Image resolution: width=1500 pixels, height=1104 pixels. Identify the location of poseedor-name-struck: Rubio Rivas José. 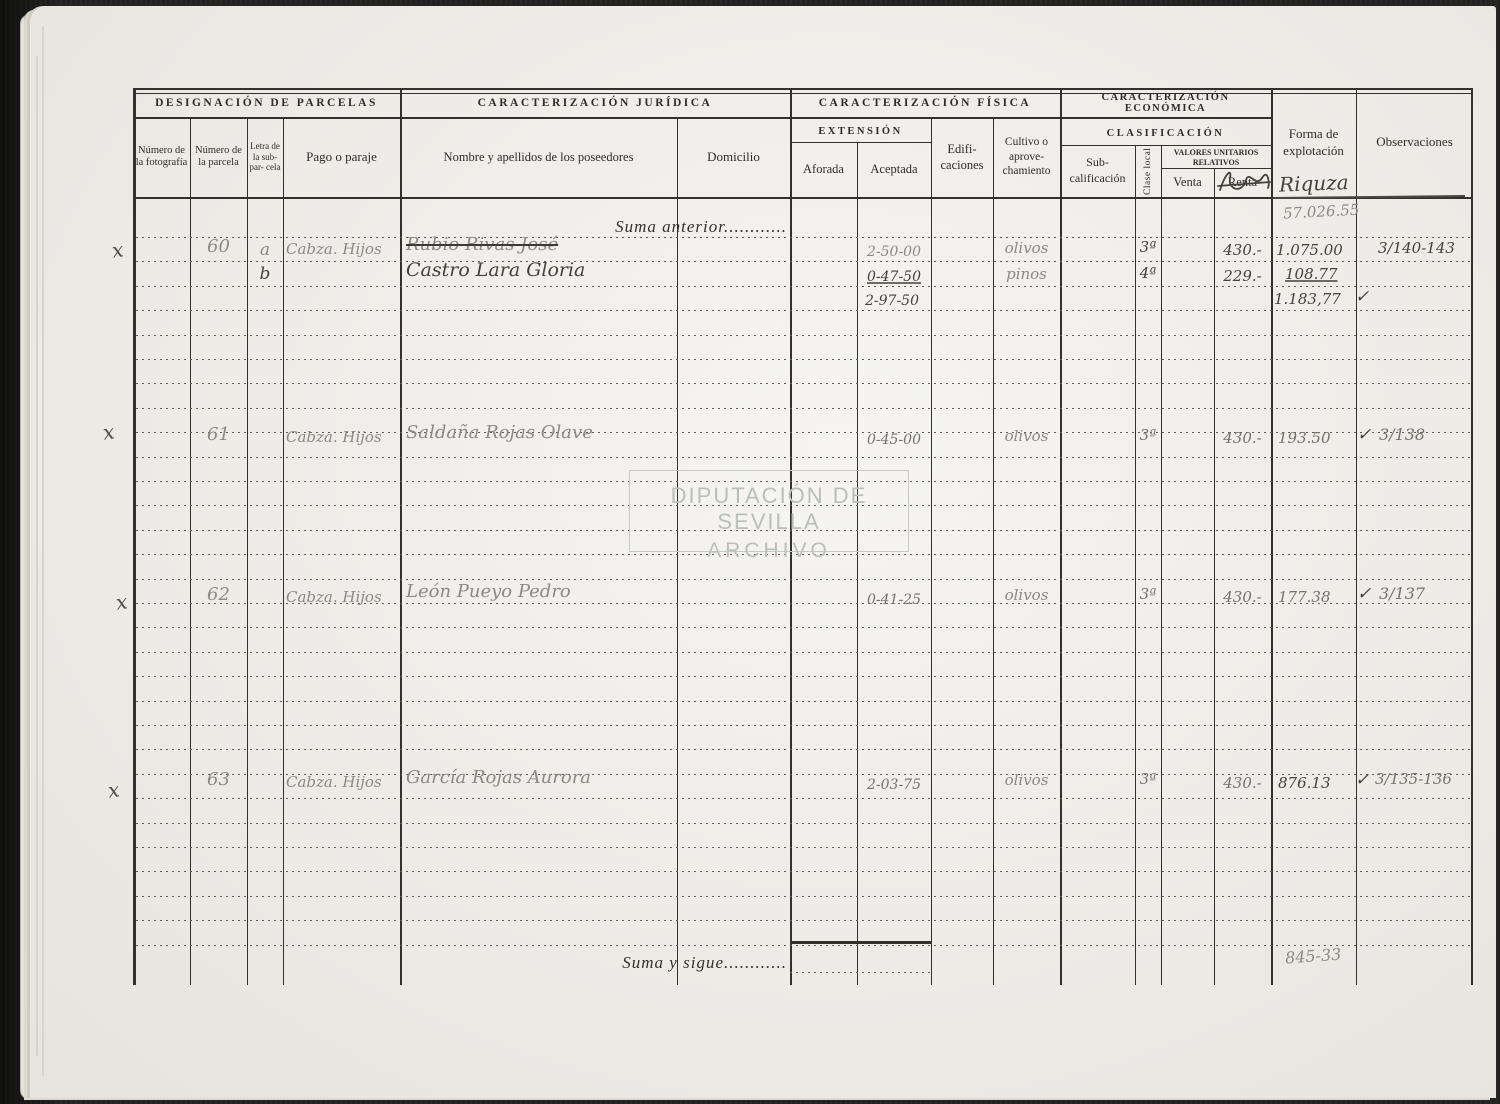
(482, 244).